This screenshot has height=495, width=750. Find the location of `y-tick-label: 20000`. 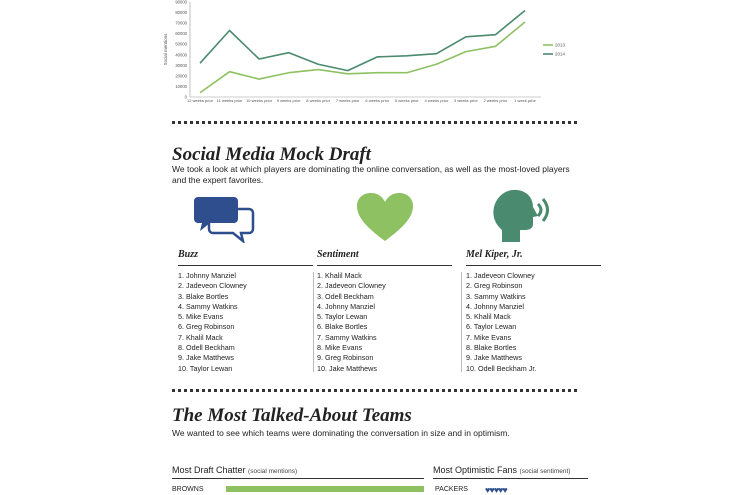

y-tick-label: 20000 is located at coordinates (181, 75).